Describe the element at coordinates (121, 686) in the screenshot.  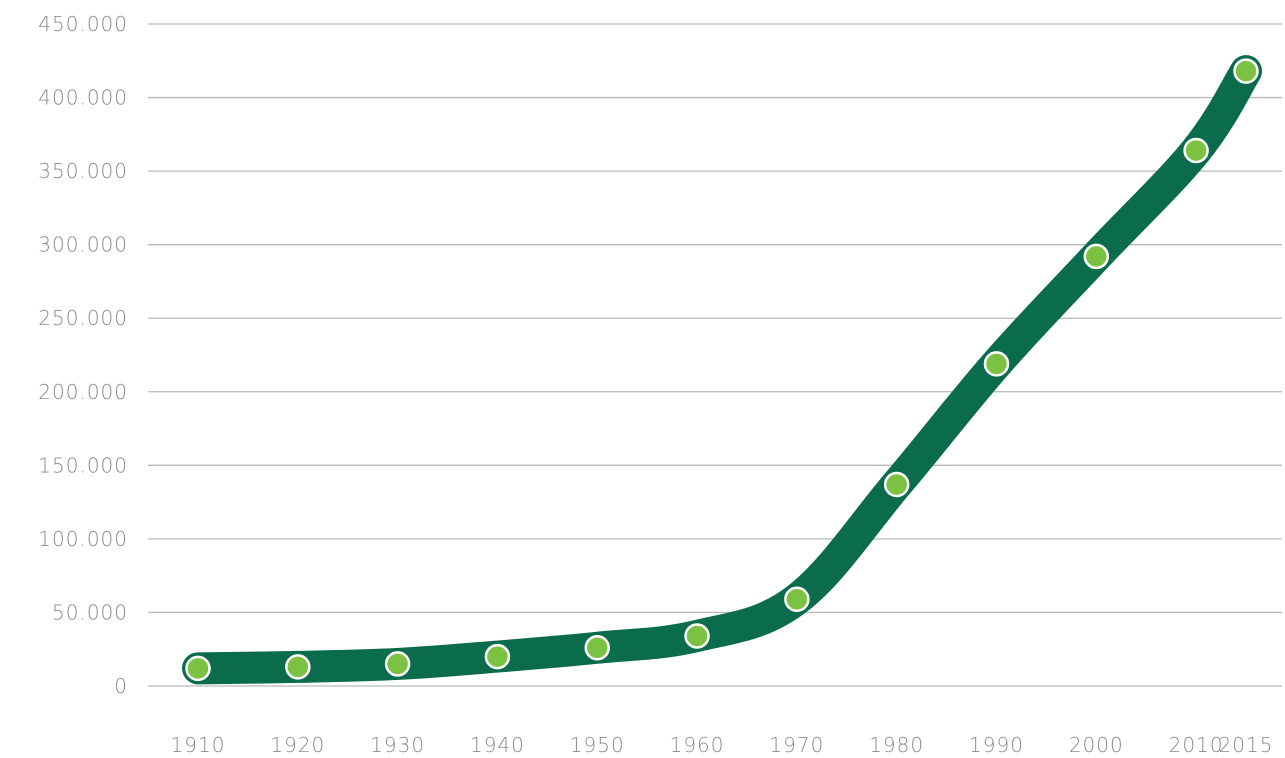
I see `y-tick-label: 0` at that location.